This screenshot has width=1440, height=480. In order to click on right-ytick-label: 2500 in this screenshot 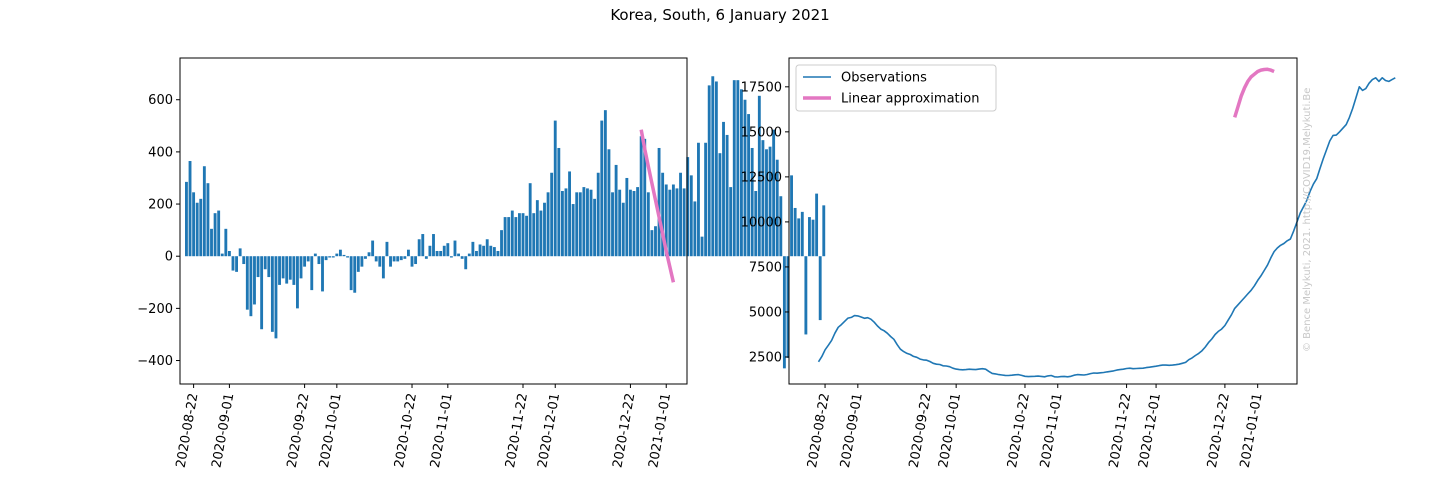, I will do `click(765, 357)`.